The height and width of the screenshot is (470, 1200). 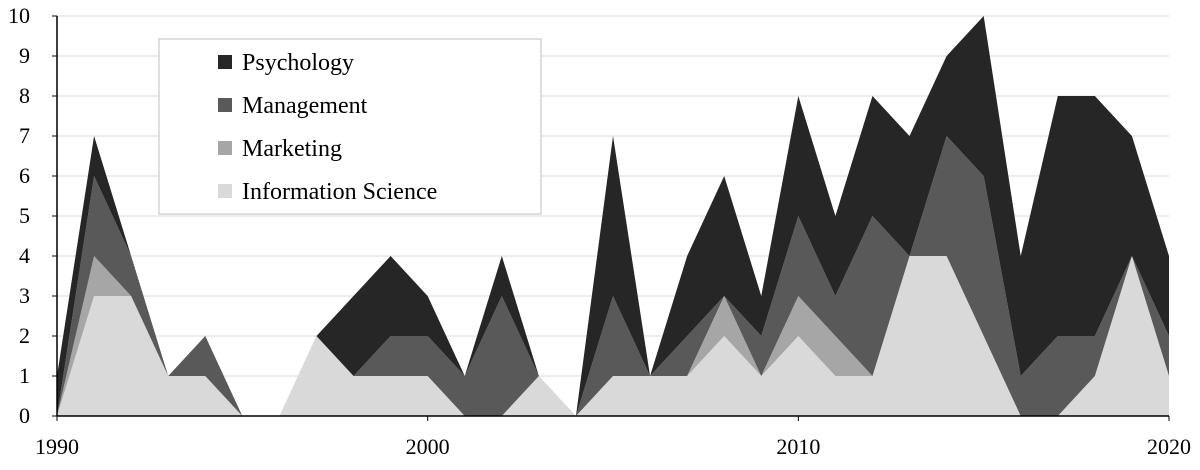 I want to click on legend-swatch-management, so click(x=225, y=105).